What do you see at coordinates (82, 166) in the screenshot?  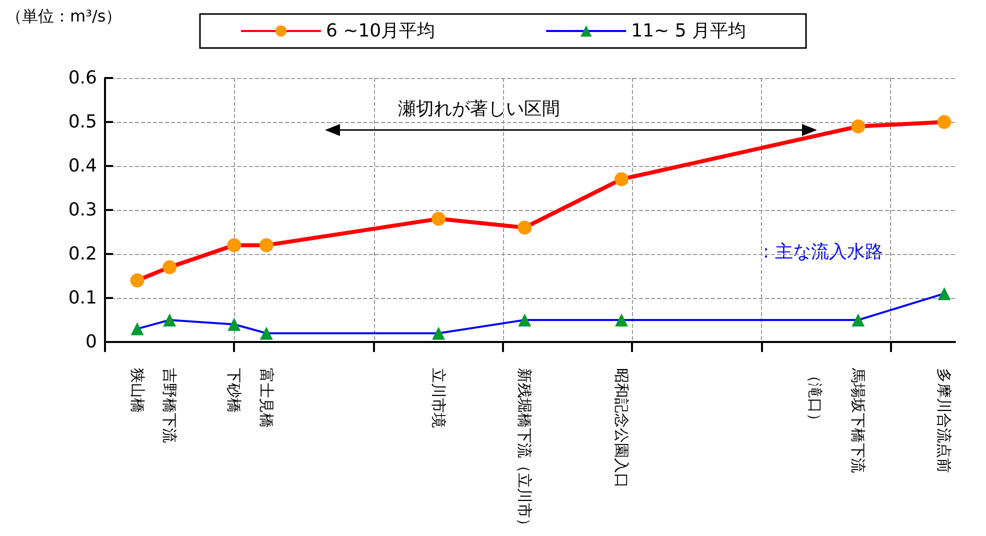 I see `y-tick-label: 0.4` at bounding box center [82, 166].